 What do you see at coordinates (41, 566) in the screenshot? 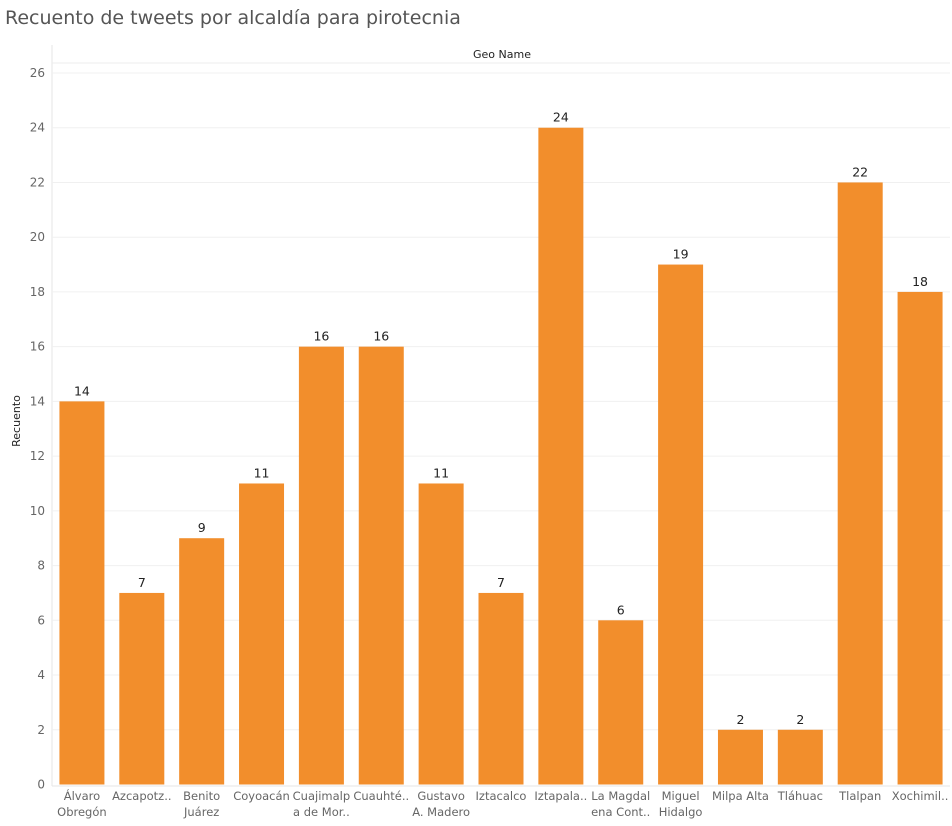
I see `y-tick-label: 8` at bounding box center [41, 566].